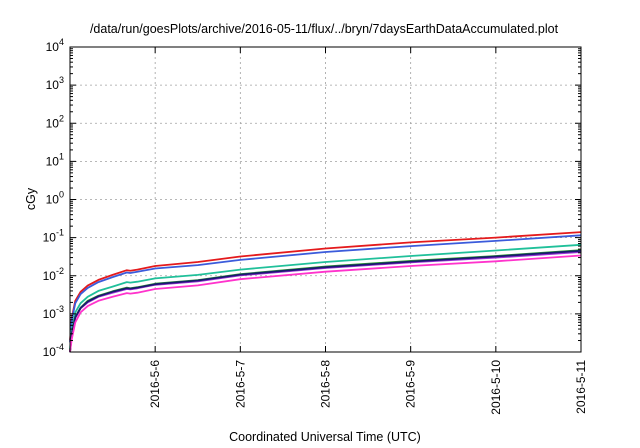  I want to click on y-tick-label: 10⁻³, so click(53, 312).